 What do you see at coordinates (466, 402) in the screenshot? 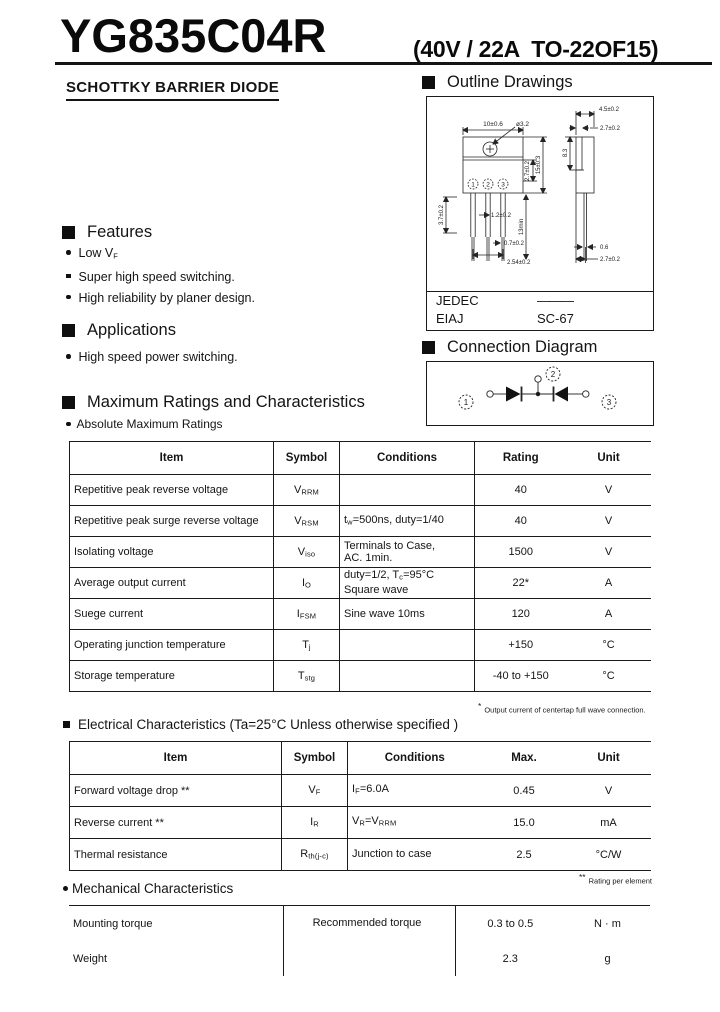
I see `terminal-number: 1` at bounding box center [466, 402].